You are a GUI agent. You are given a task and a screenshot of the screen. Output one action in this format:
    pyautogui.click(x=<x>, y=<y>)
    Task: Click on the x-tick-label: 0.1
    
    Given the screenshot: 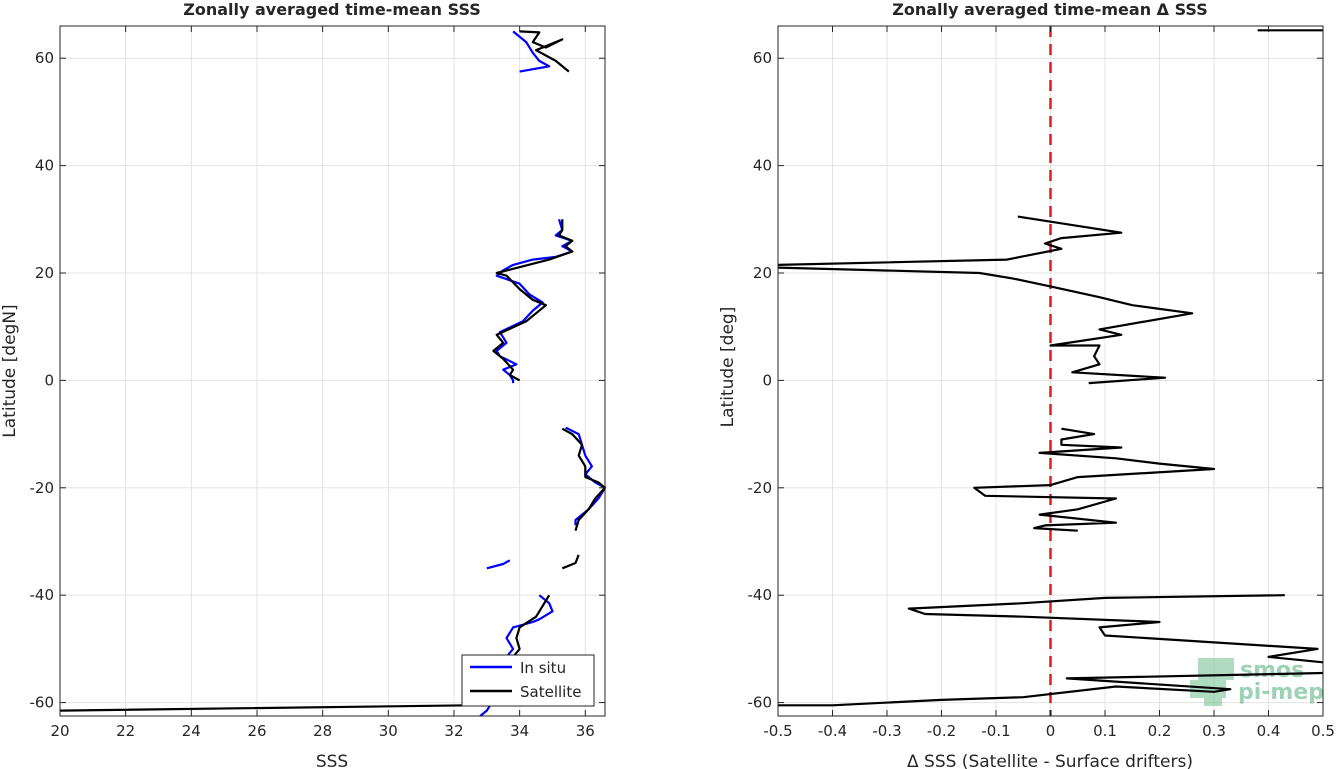 What is the action you would take?
    pyautogui.click(x=1105, y=731)
    